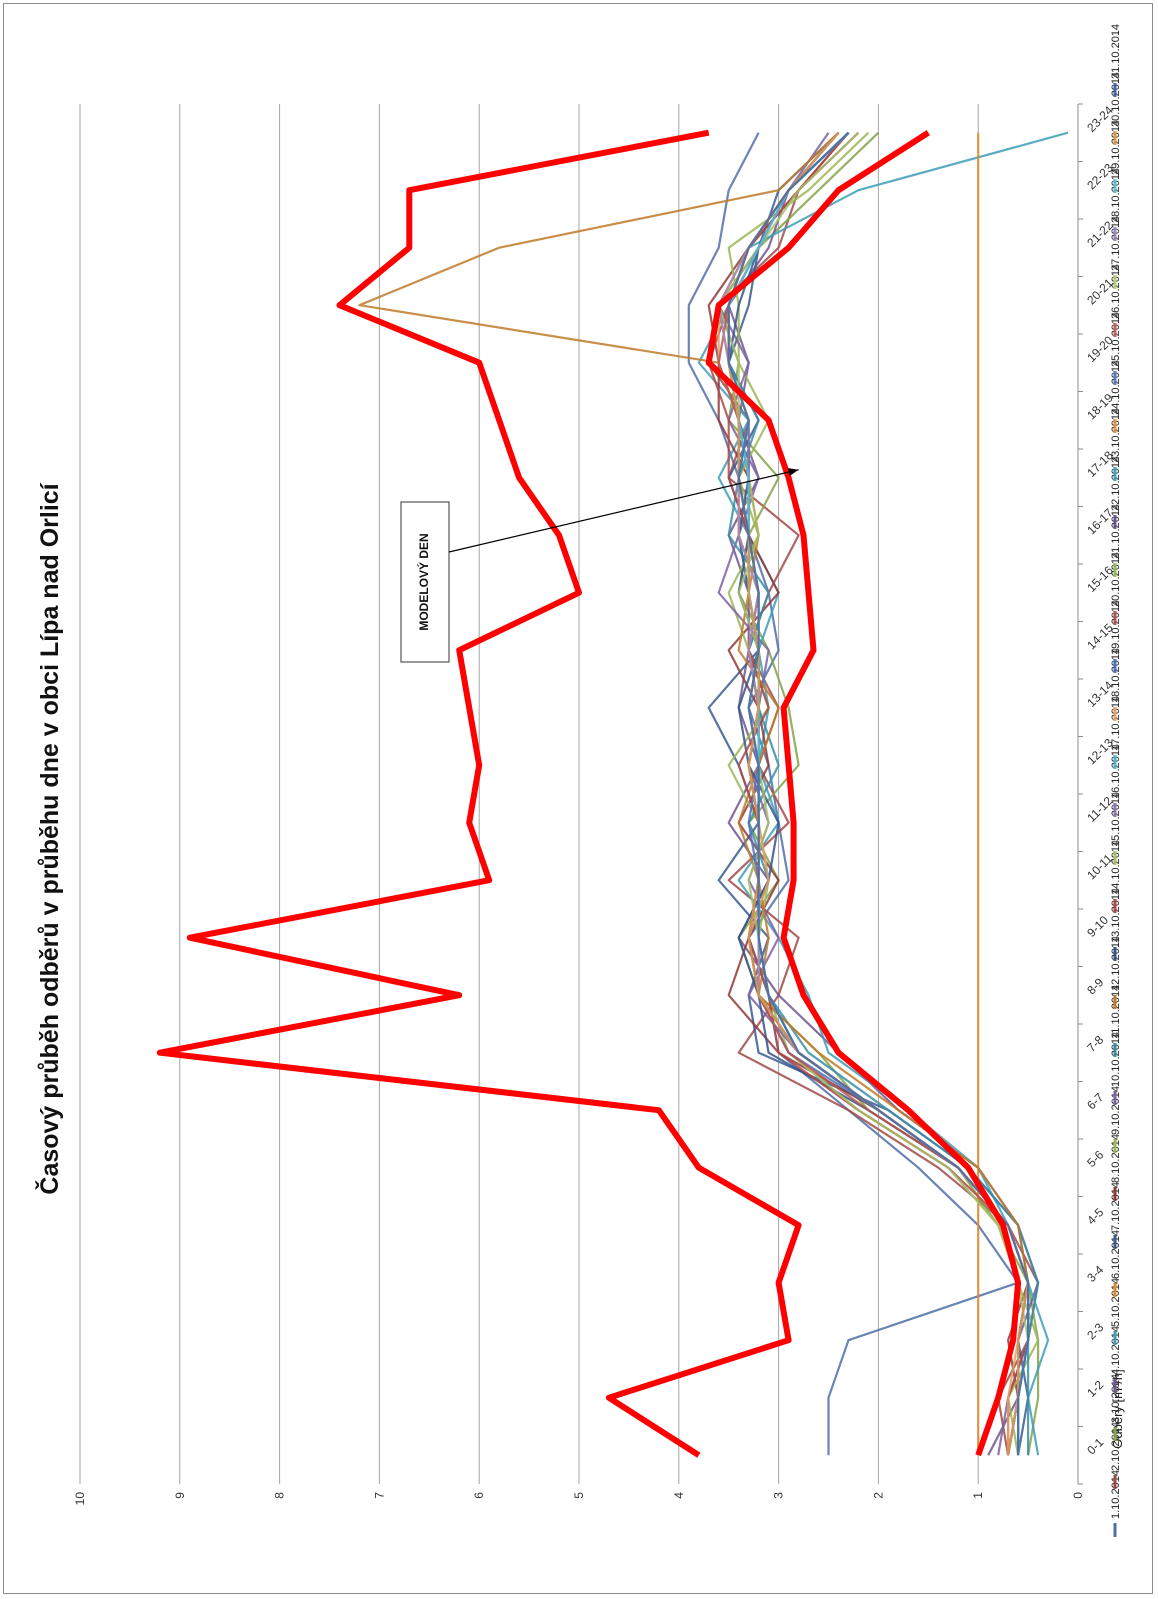  I want to click on legend-label: 10.10.2014, so click(1116, 1059).